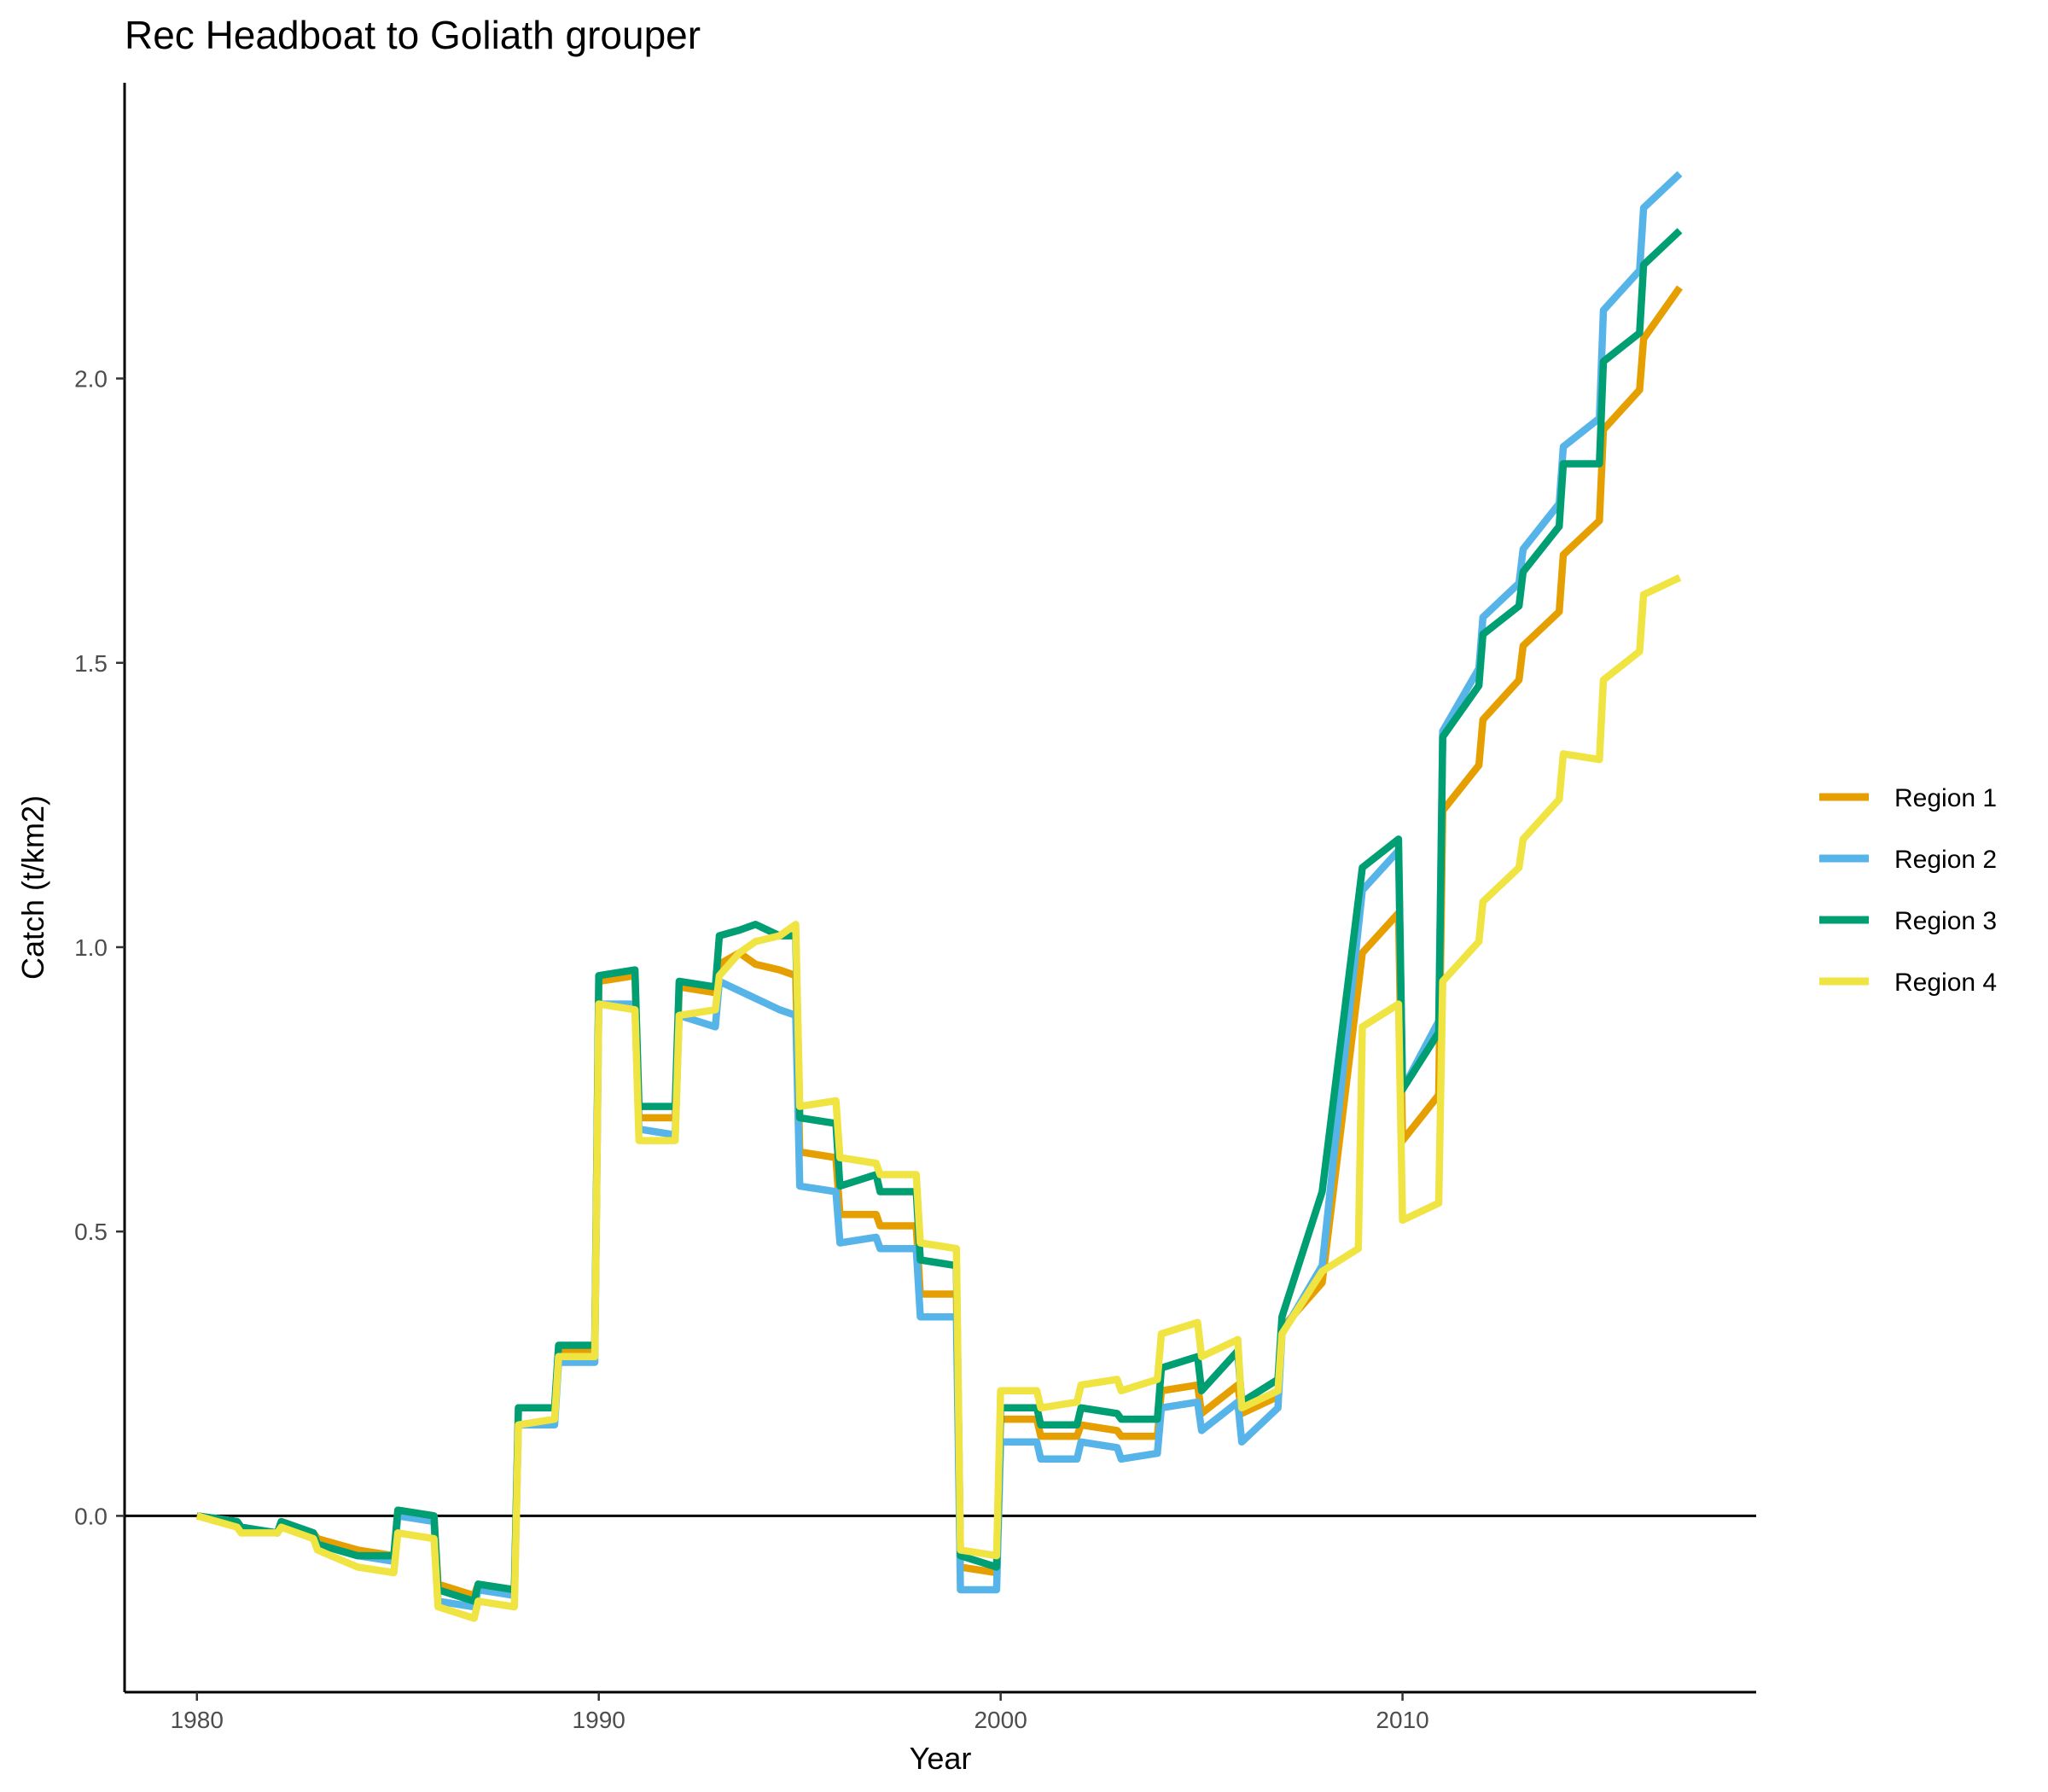 This screenshot has height=1792, width=2048. I want to click on y-tick-label: 1.0, so click(91, 948).